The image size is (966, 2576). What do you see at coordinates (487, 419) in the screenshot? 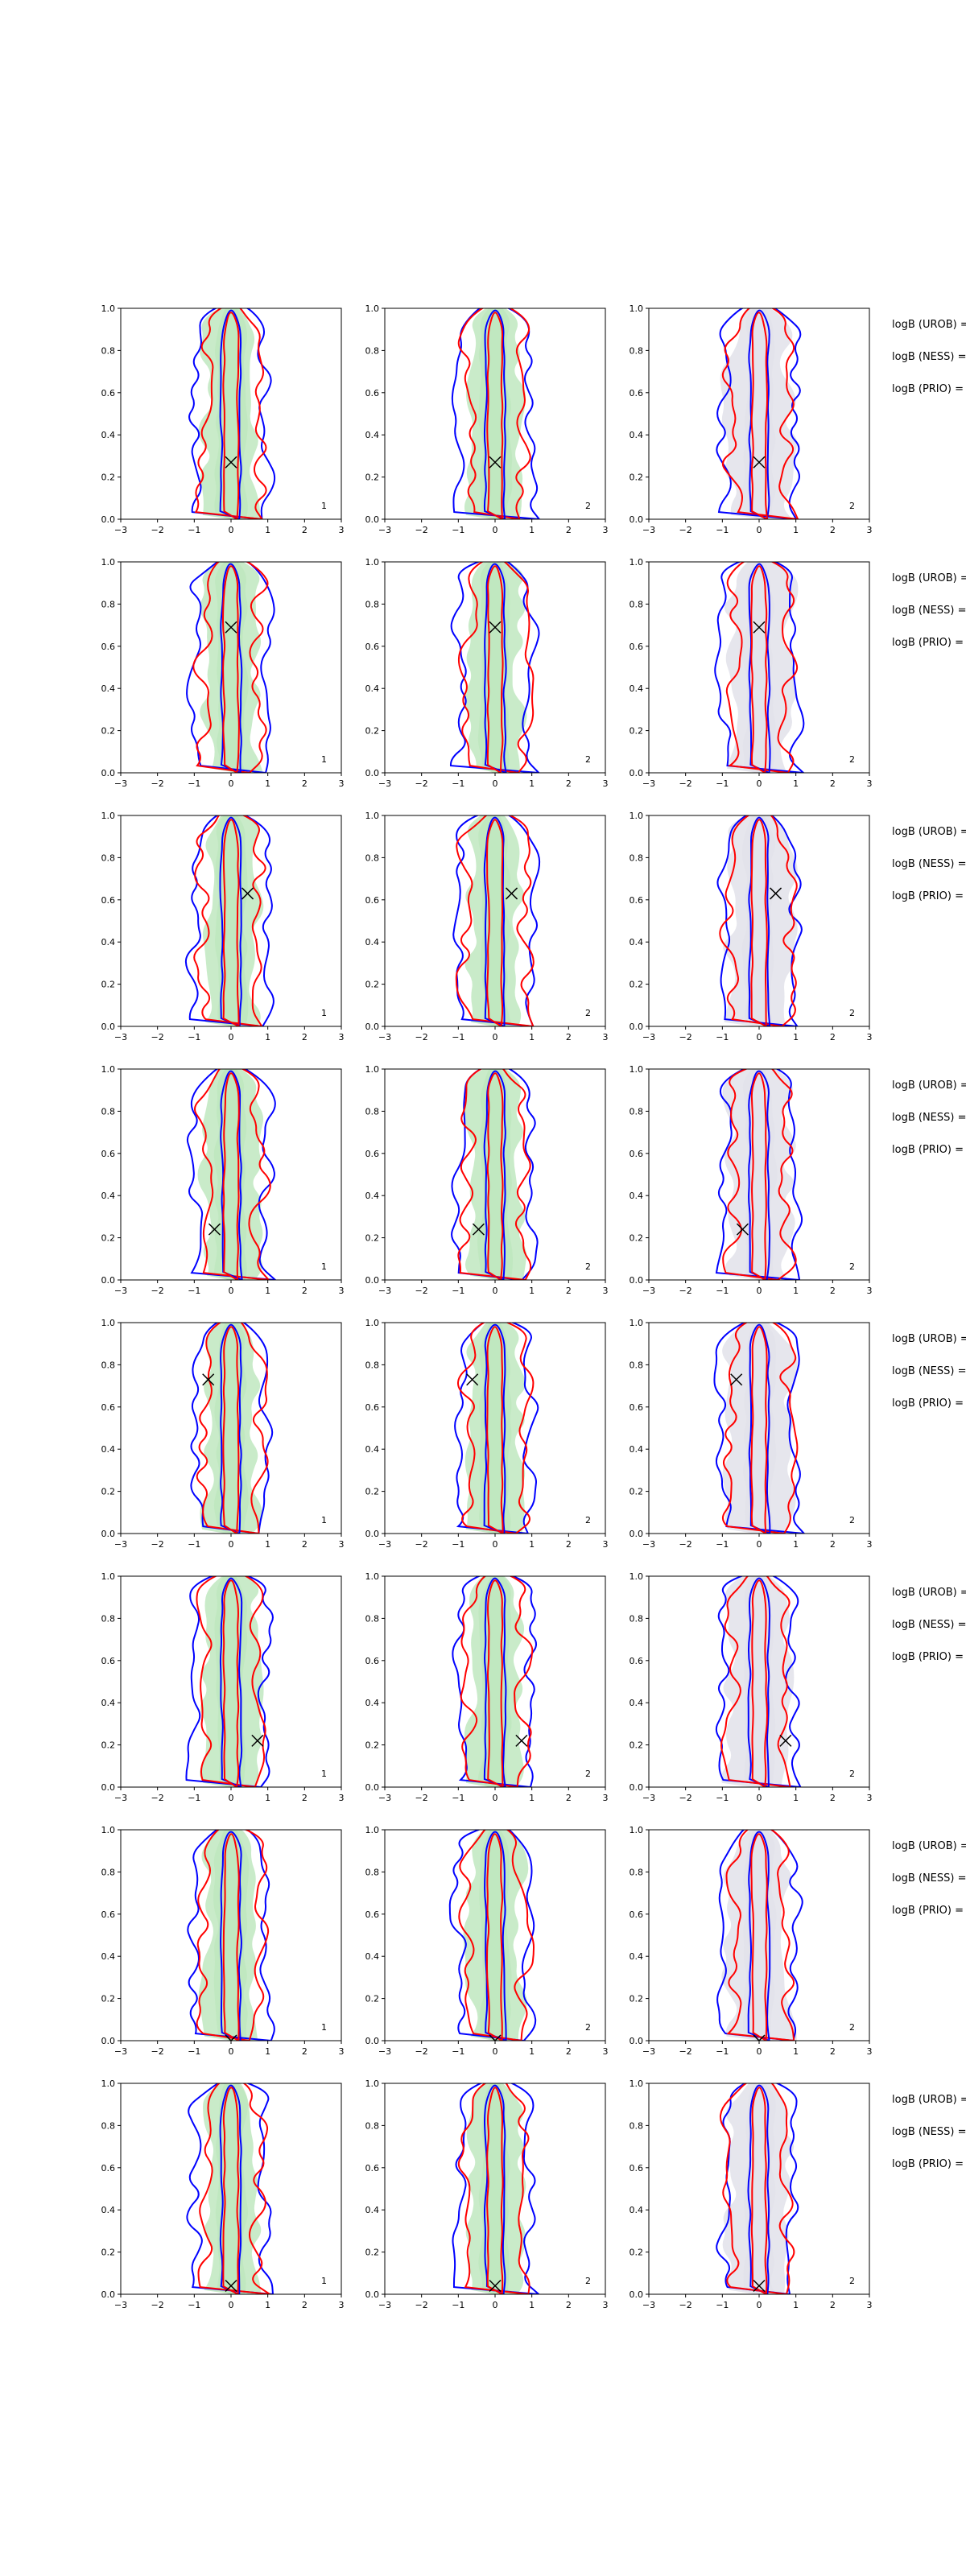
I see `panel-r0-c1: −3 −2 −1 0 1 2 3 0.0 0.2 0.4 0.6 0.8 1.0 2` at bounding box center [487, 419].